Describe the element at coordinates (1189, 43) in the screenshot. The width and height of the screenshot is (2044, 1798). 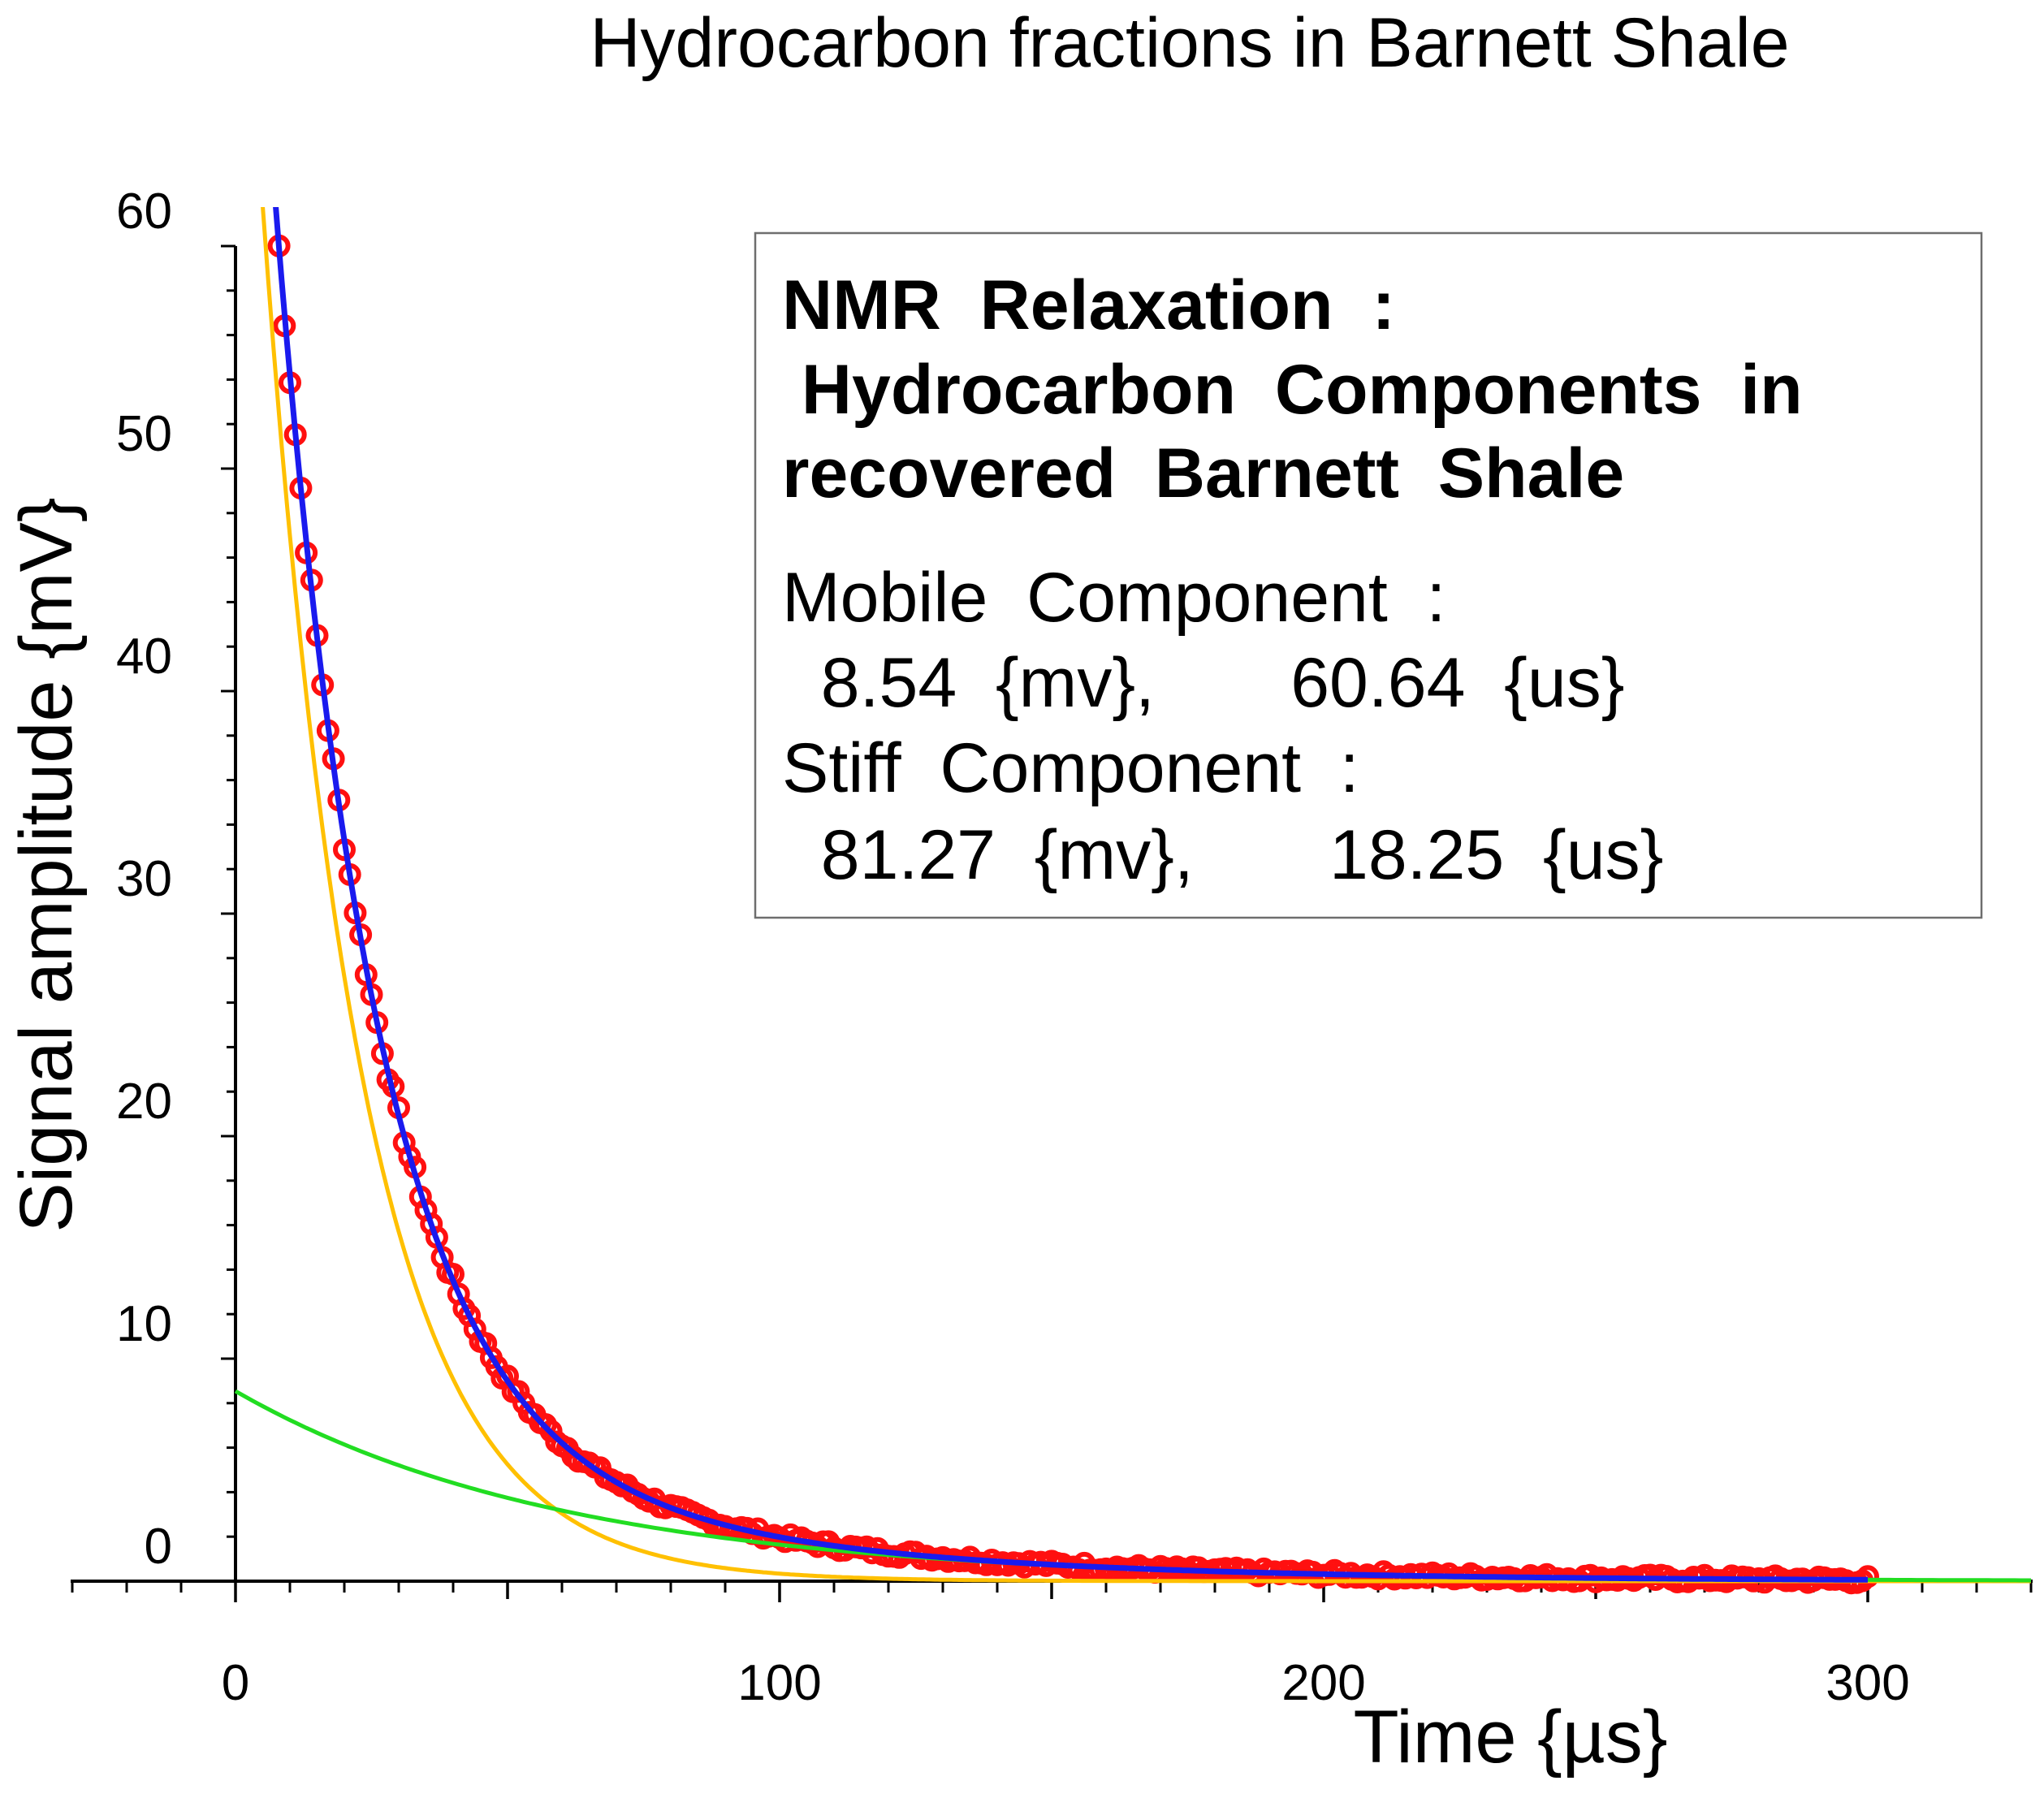
I see `chart-title: Hydrocarbon fractions in Barnett Shale` at that location.